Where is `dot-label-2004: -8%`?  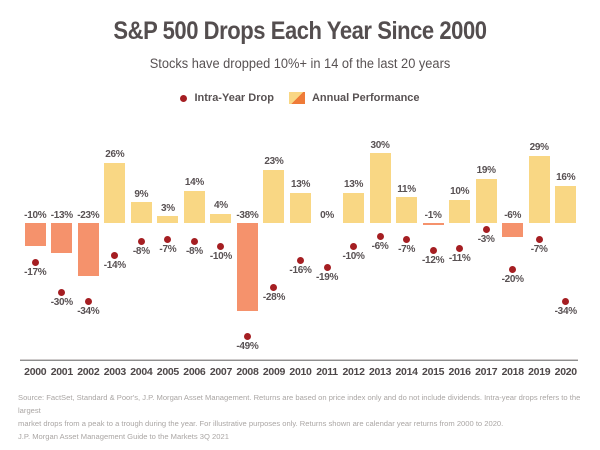 dot-label-2004: -8% is located at coordinates (141, 252).